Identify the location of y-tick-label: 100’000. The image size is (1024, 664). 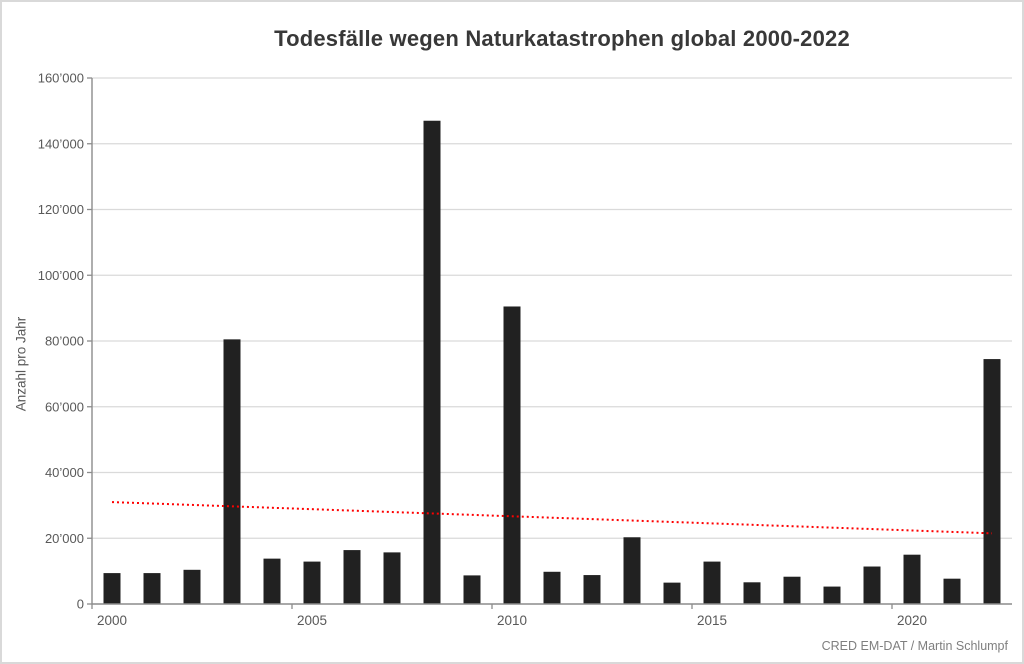
(61, 275).